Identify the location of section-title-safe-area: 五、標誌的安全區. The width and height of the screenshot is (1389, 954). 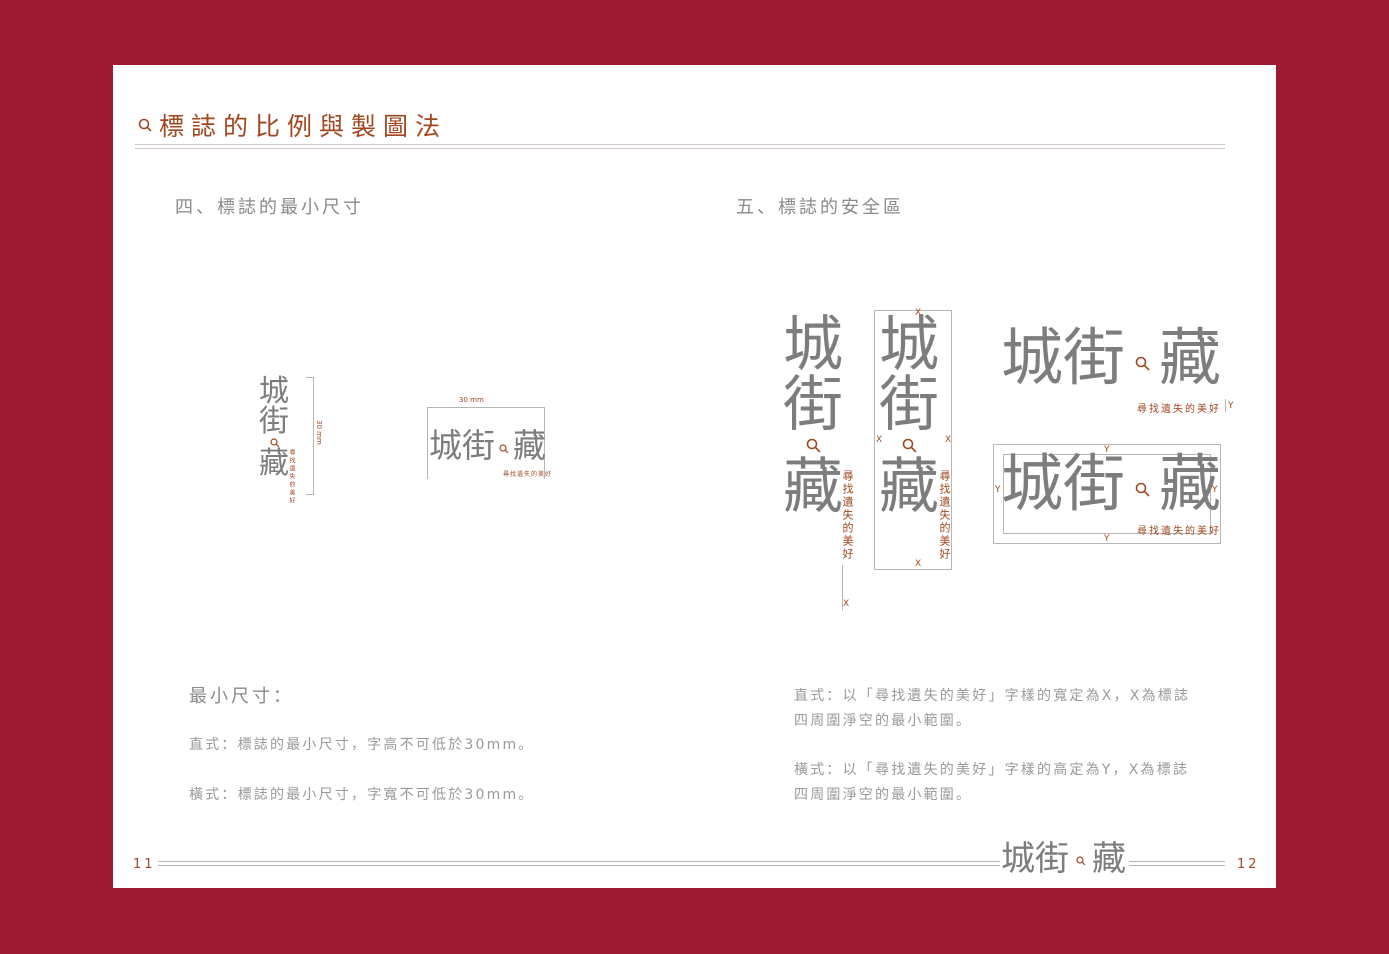
(820, 207).